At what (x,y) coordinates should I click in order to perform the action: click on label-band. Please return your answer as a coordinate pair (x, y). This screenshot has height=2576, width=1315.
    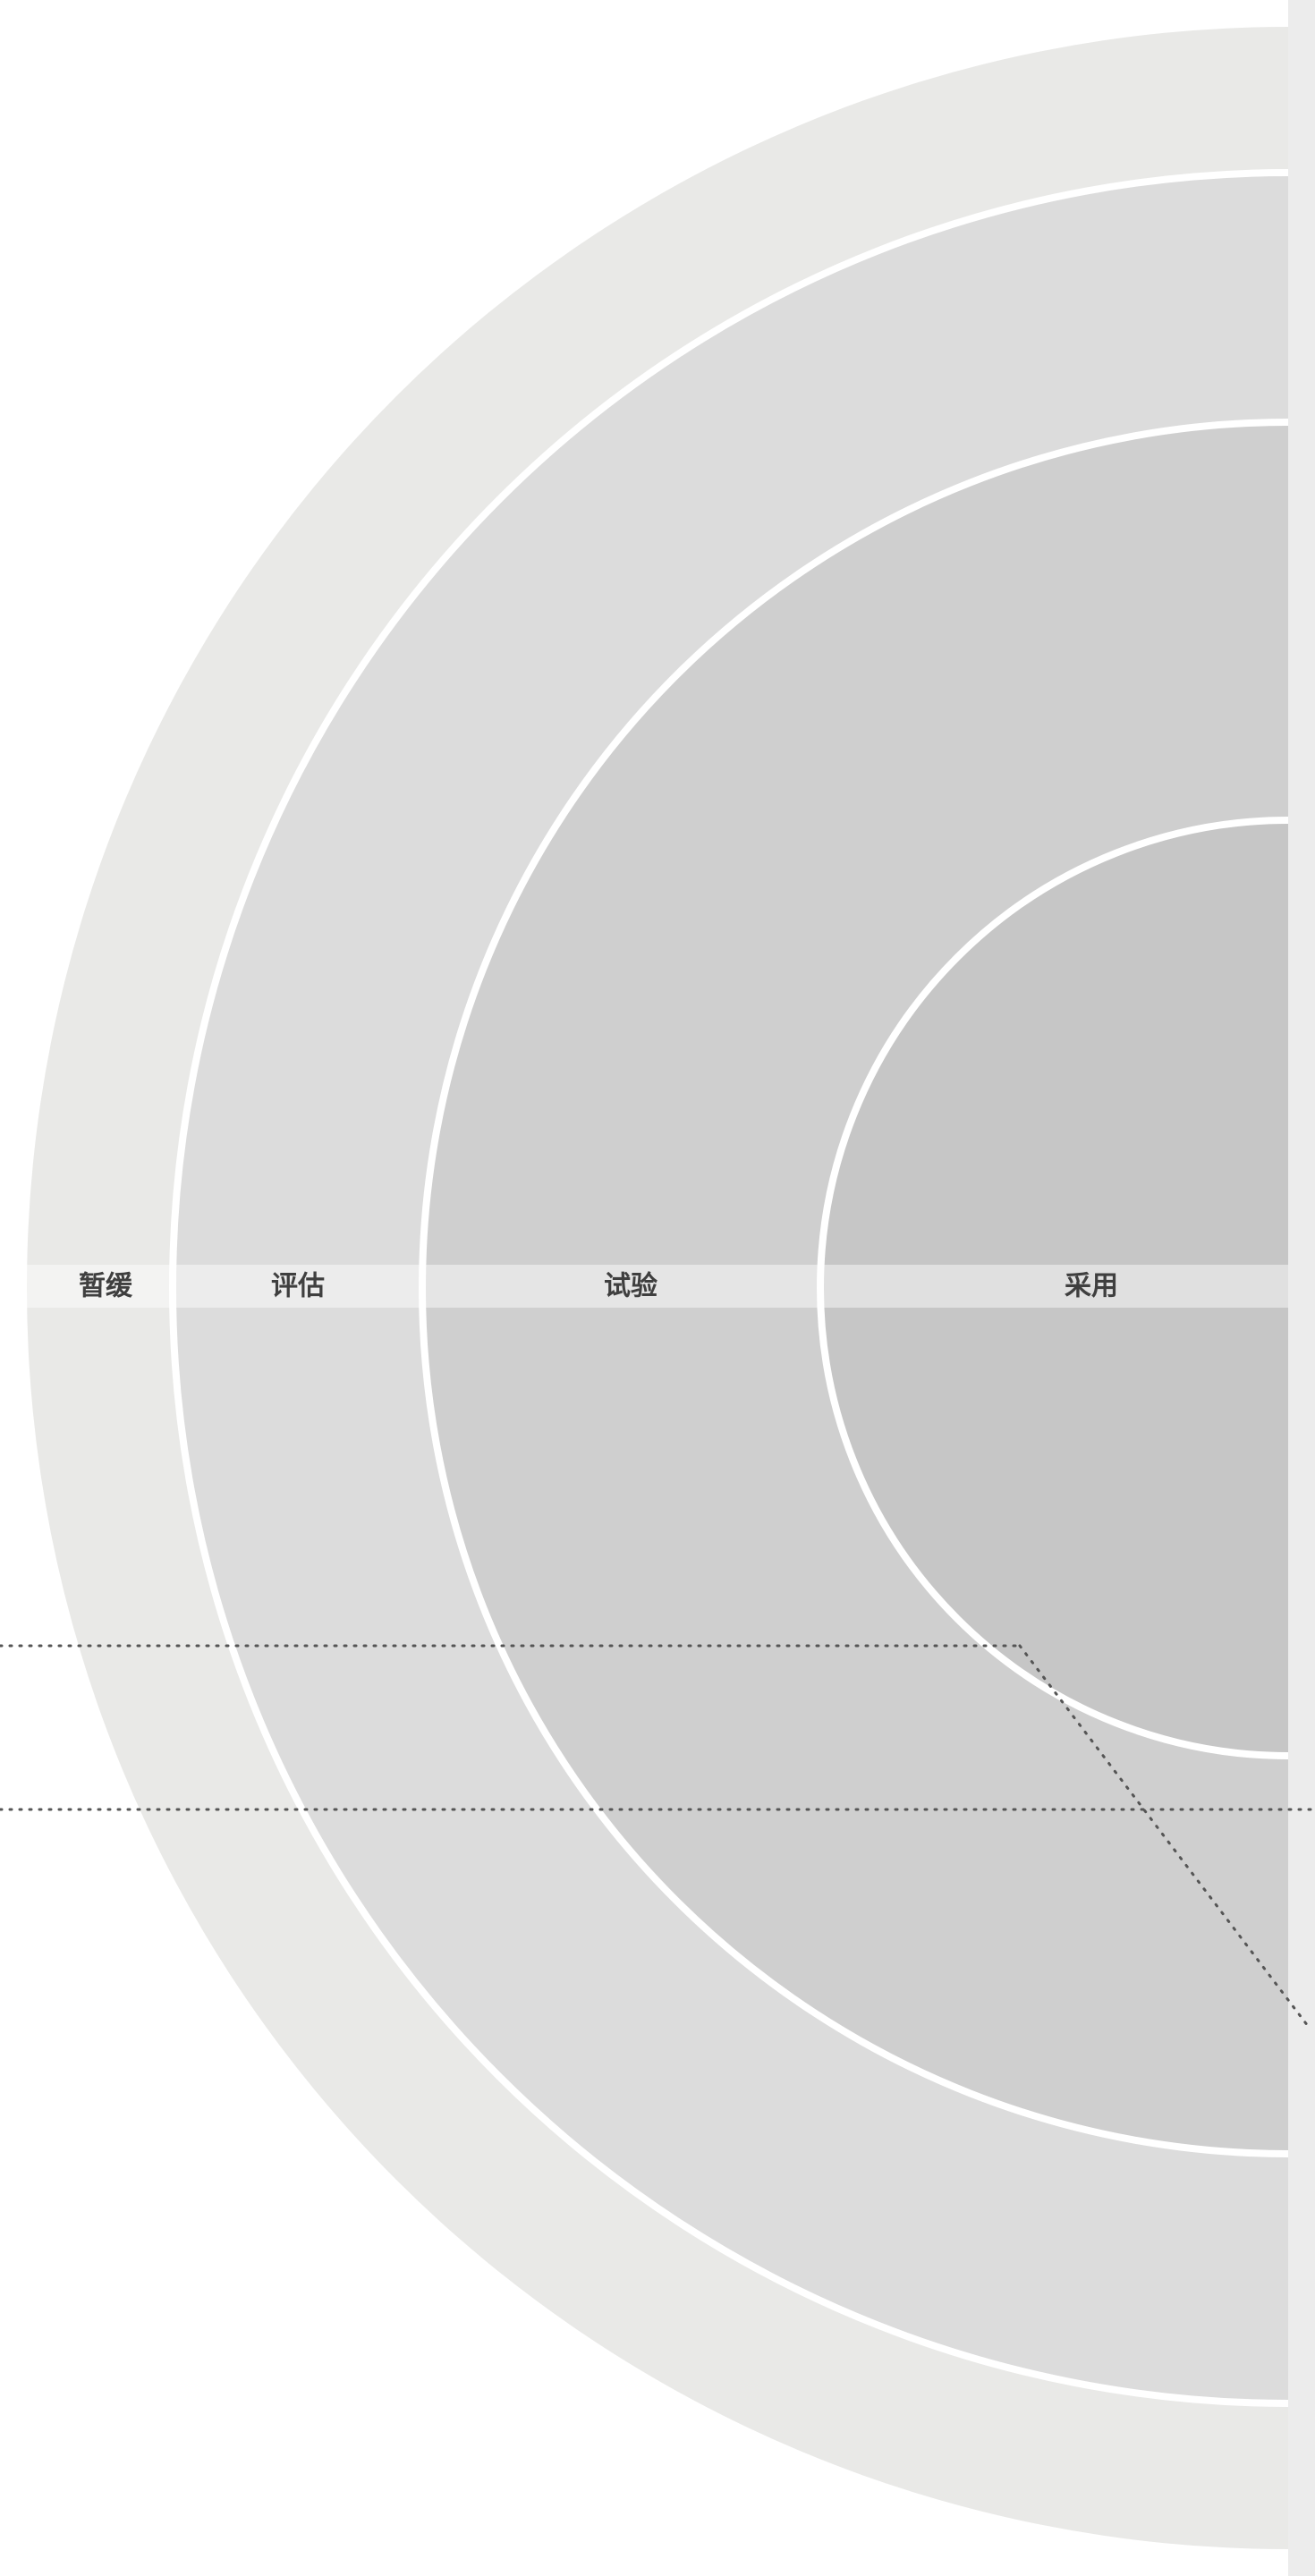
    Looking at the image, I should click on (644, 1286).